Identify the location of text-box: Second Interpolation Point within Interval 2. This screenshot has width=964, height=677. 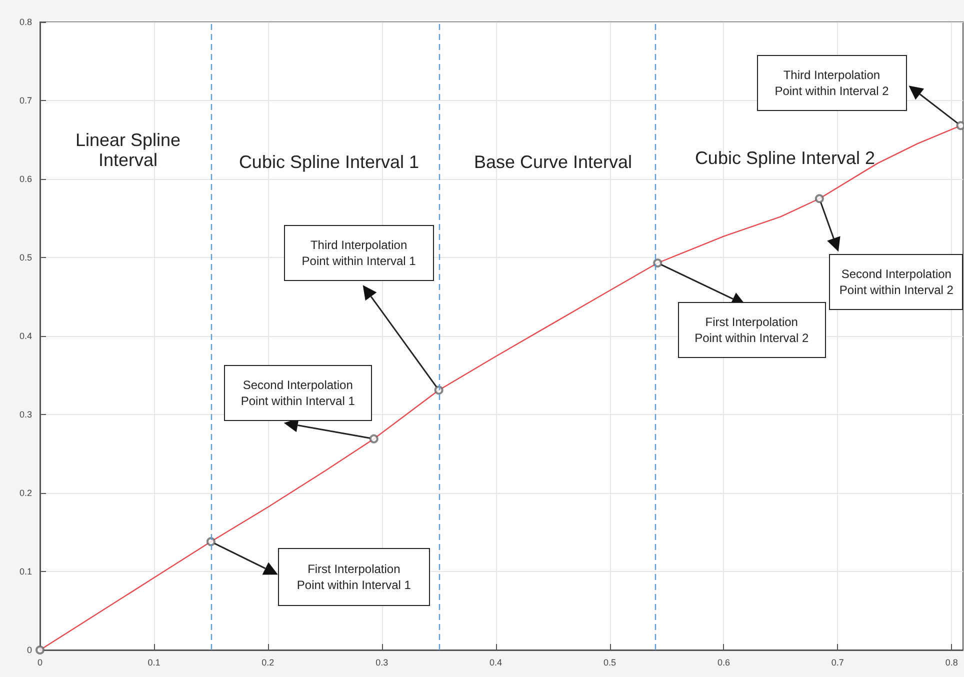
(896, 282).